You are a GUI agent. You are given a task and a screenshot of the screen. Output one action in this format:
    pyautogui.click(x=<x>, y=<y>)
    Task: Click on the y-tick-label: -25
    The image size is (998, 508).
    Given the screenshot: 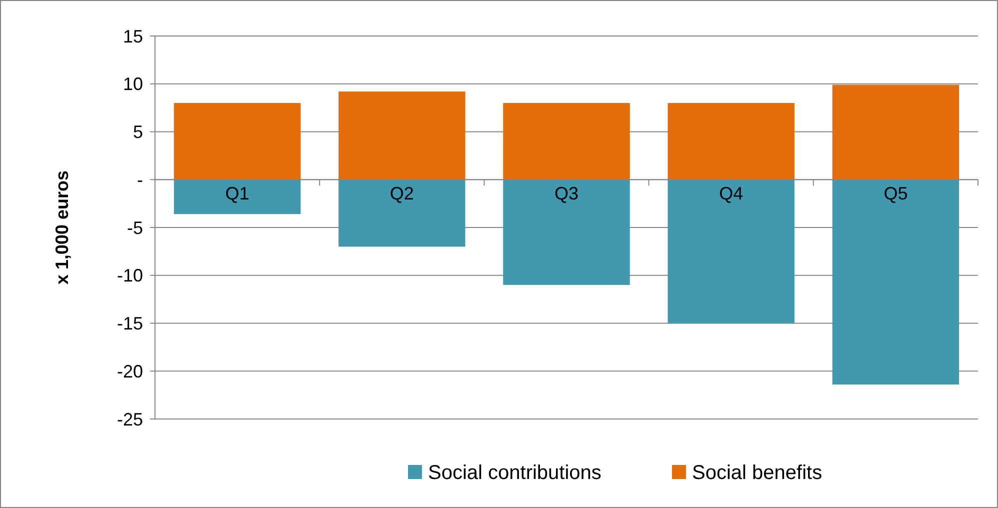 What is the action you would take?
    pyautogui.click(x=129, y=419)
    